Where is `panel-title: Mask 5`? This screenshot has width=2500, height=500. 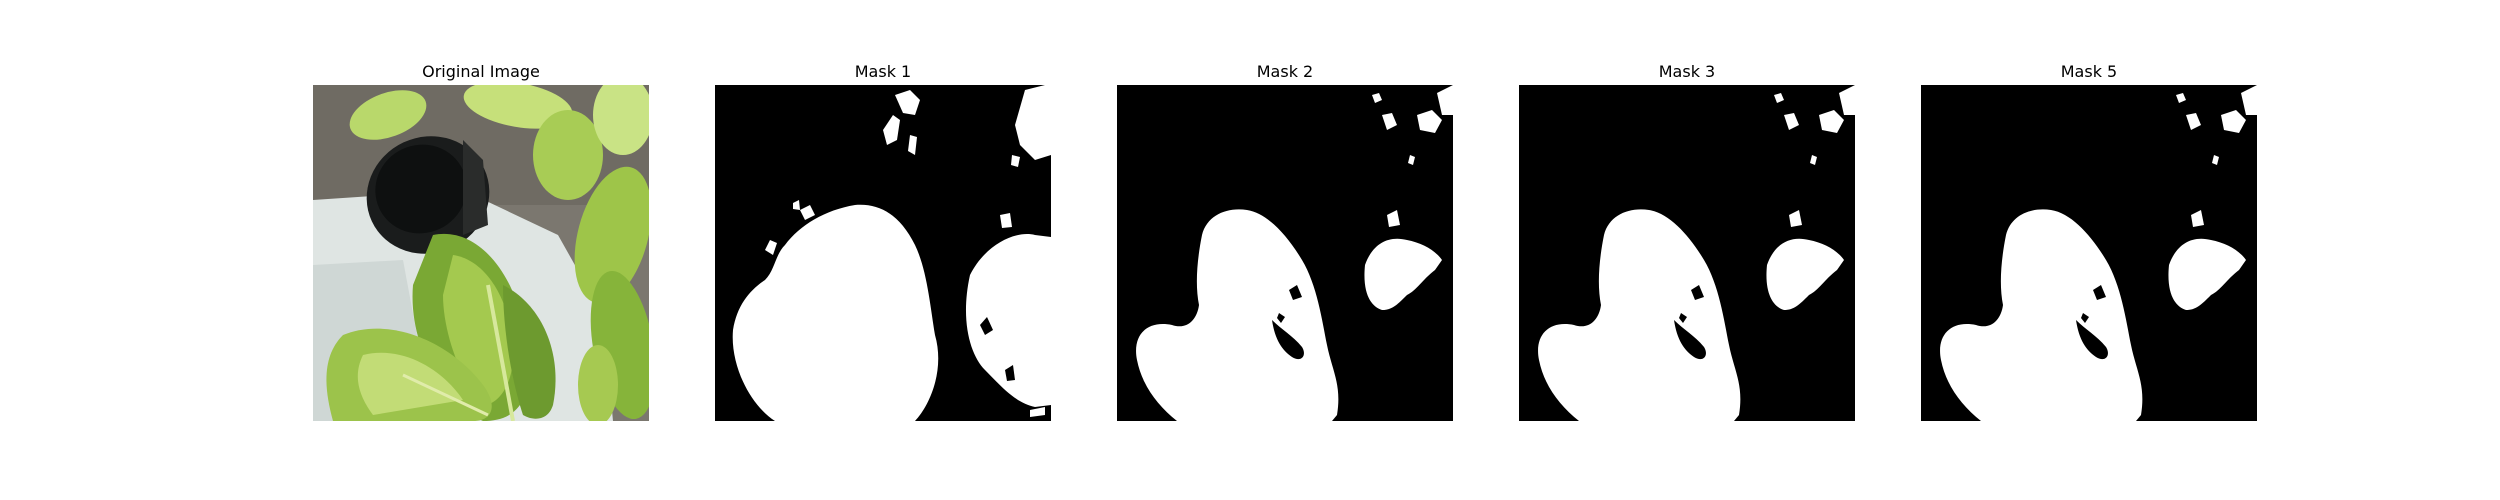 panel-title: Mask 5 is located at coordinates (2089, 71).